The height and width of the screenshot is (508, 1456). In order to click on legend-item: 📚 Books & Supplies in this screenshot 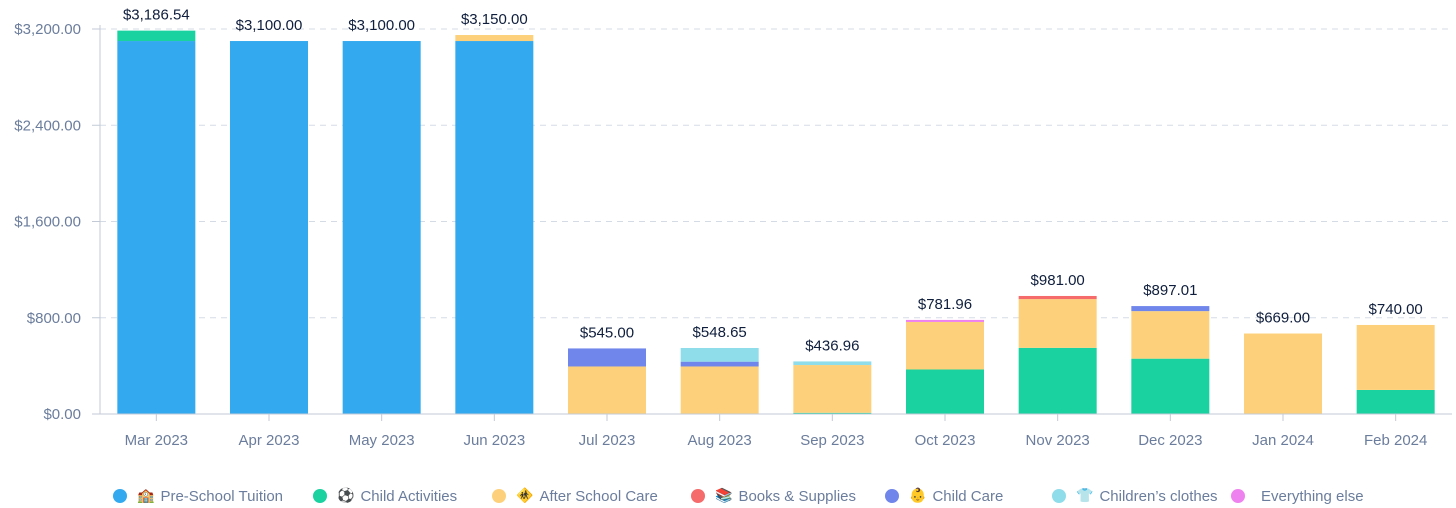, I will do `click(773, 496)`.